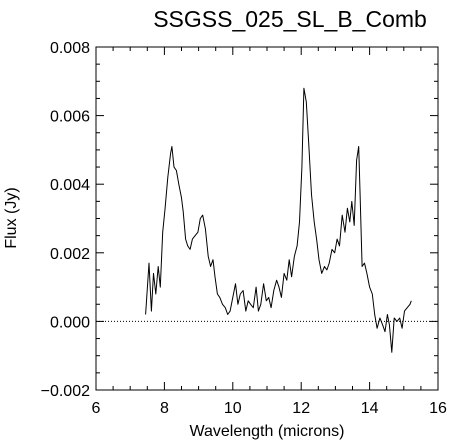 The width and height of the screenshot is (452, 442). I want to click on y-axis-label: Flux (Jy), so click(11, 217).